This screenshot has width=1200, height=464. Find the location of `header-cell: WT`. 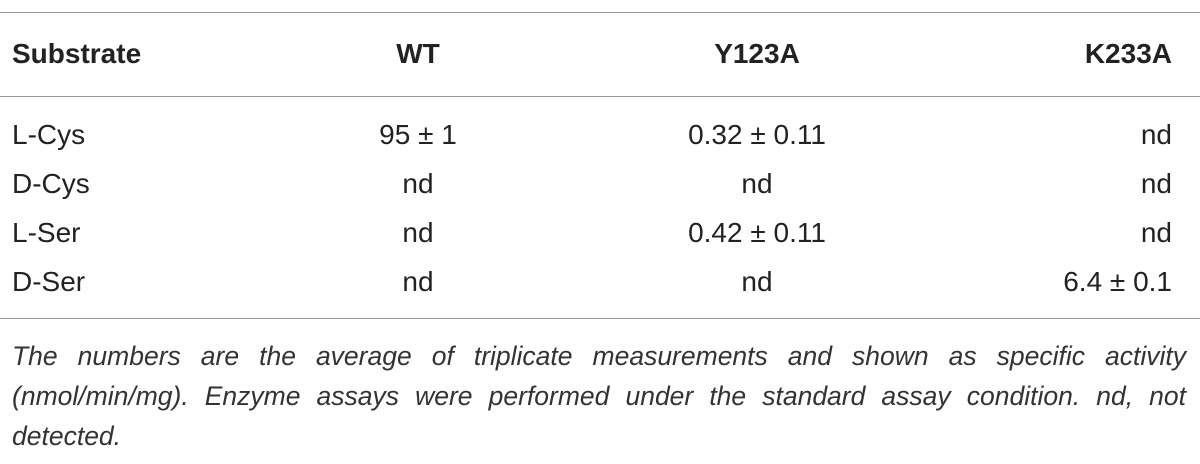

header-cell: WT is located at coordinates (418, 53).